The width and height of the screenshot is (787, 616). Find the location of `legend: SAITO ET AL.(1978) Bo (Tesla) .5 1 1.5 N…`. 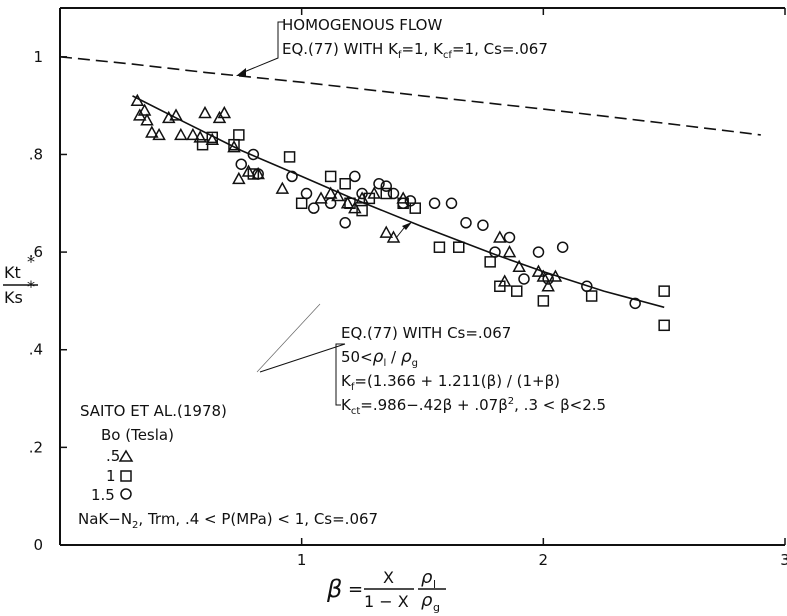

legend: SAITO ET AL.(1978) Bo (Tesla) .5 1 1.5 N… is located at coordinates (228, 466).